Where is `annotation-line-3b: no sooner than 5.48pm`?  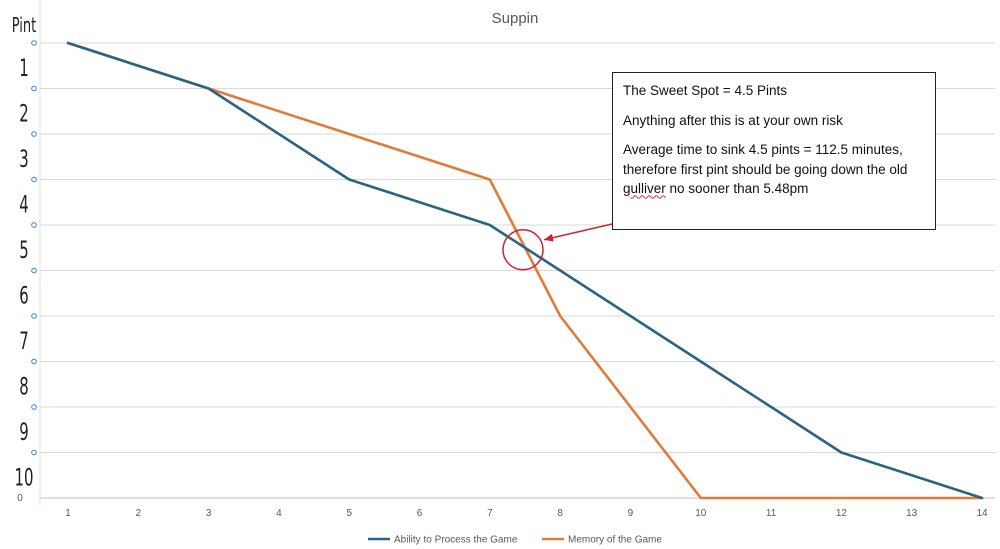
annotation-line-3b: no sooner than 5.48pm is located at coordinates (737, 189).